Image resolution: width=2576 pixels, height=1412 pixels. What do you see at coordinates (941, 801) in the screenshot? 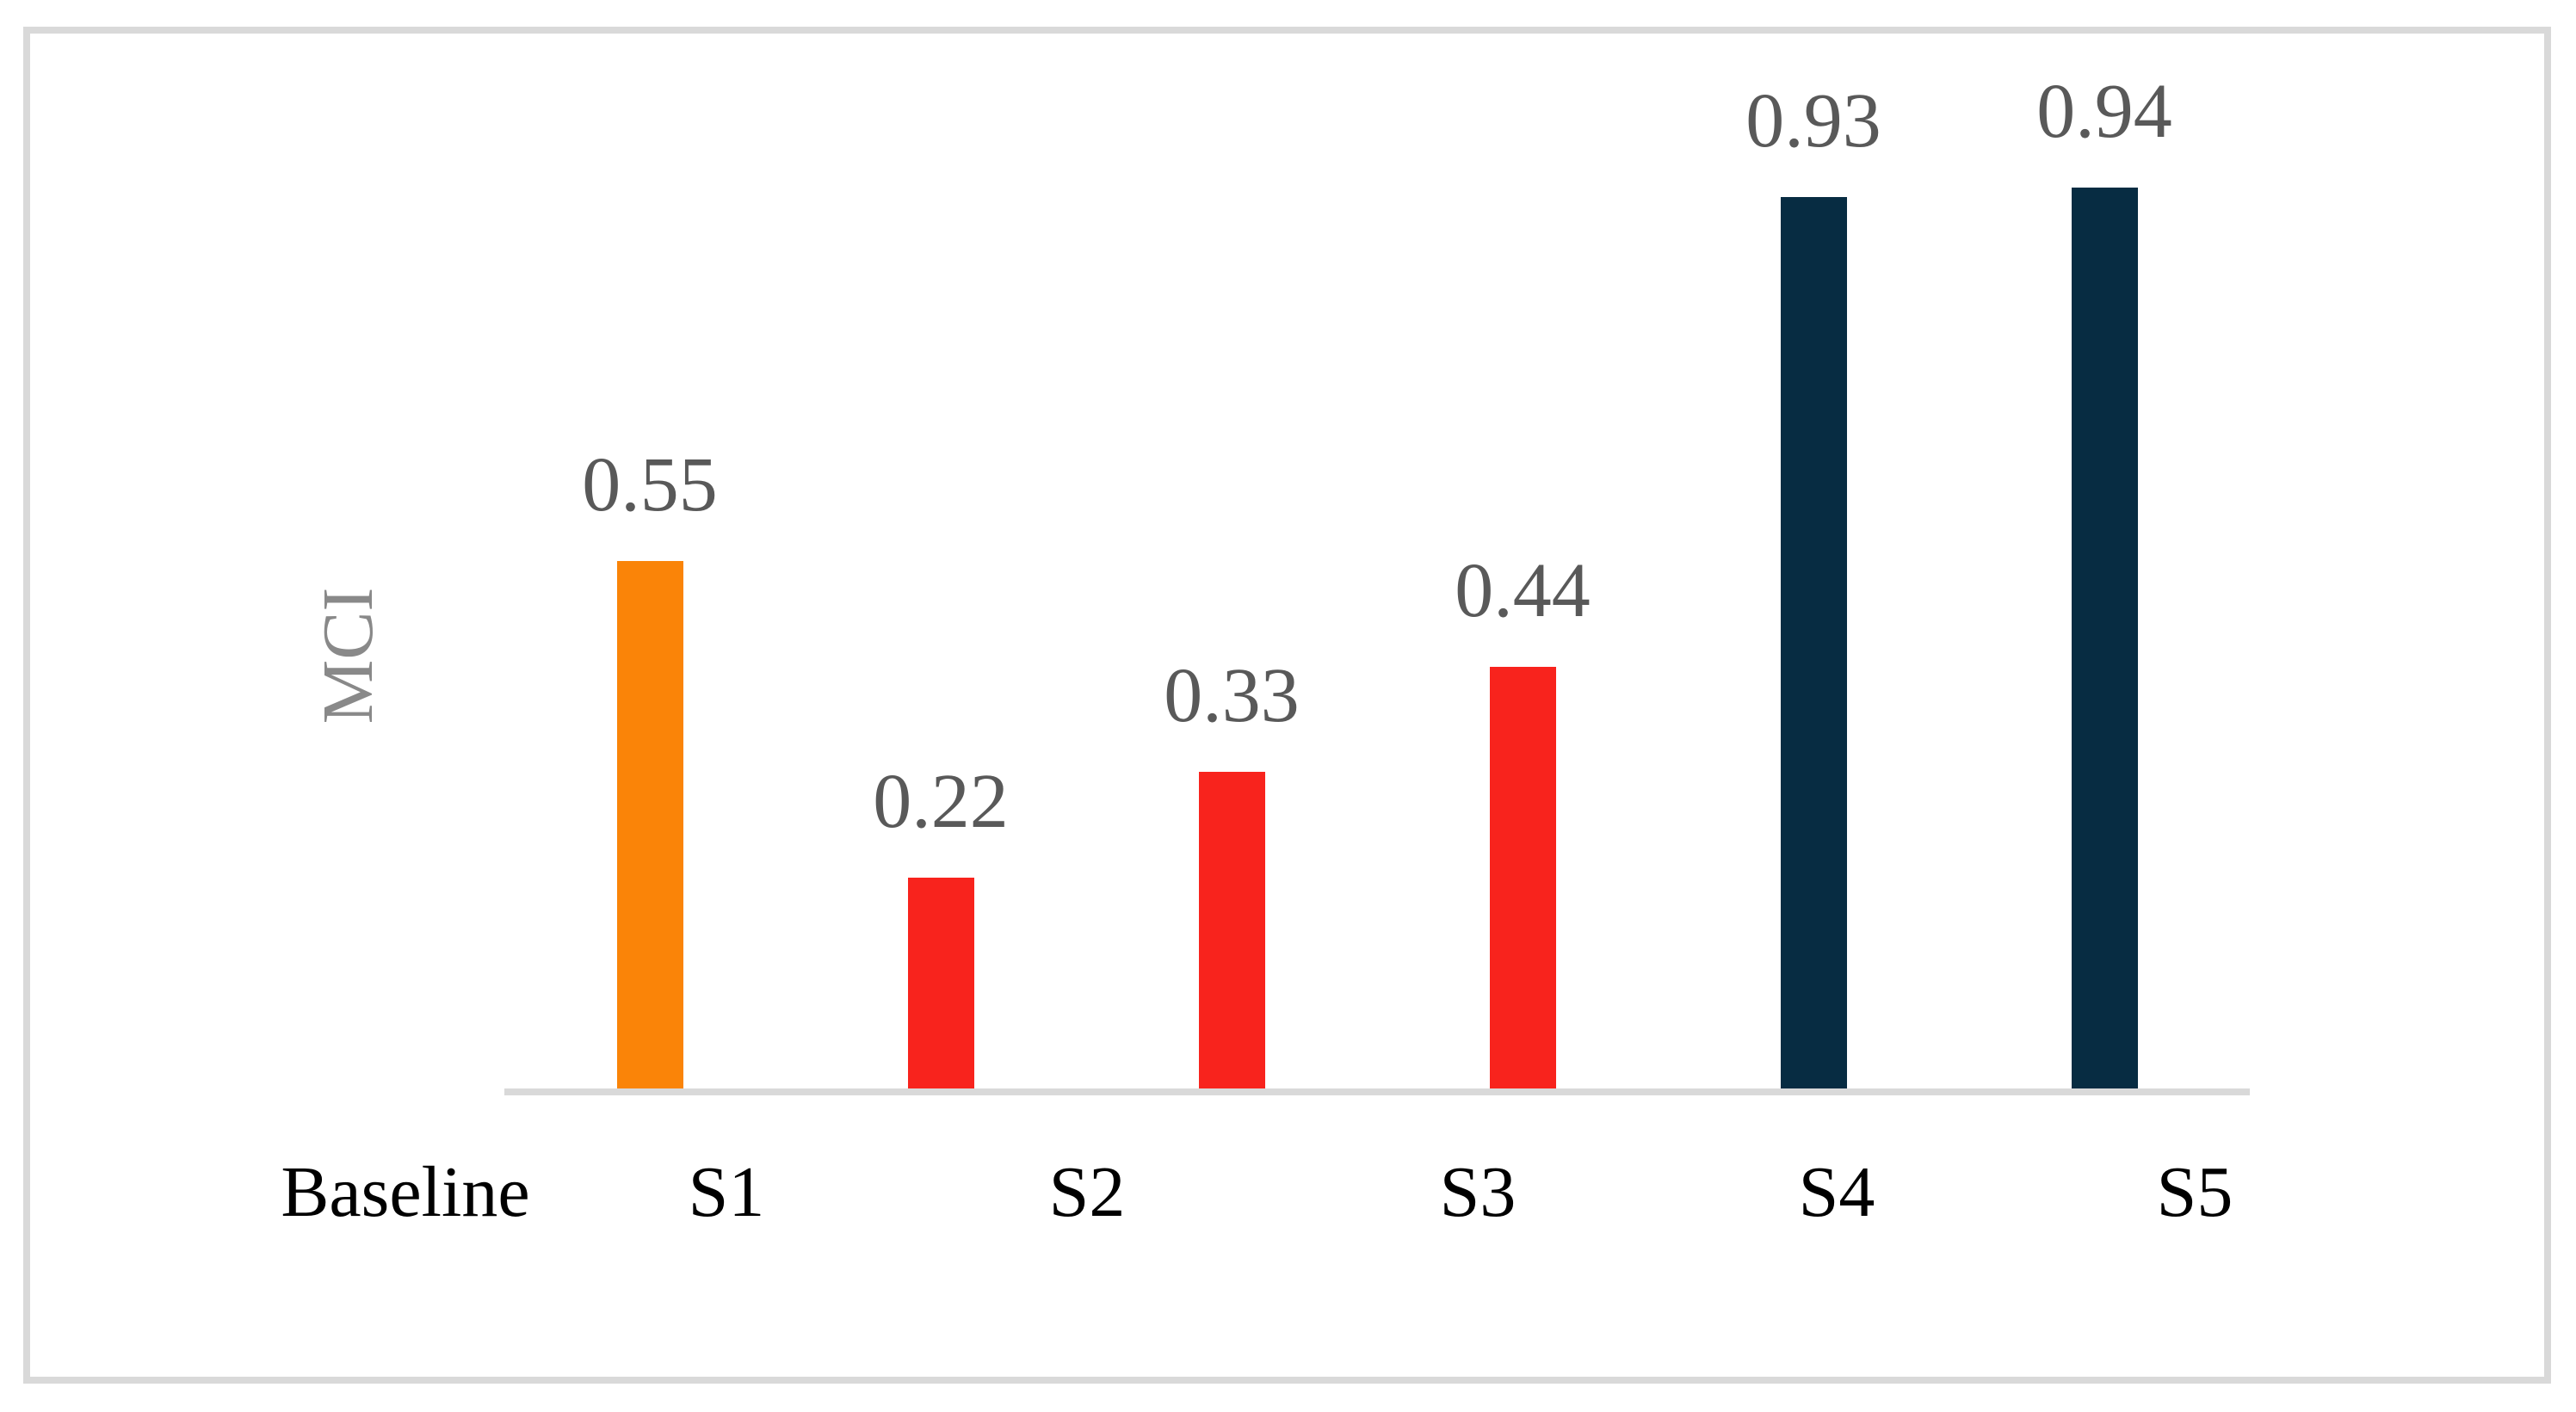
I see `value-label-s1: 0.22` at bounding box center [941, 801].